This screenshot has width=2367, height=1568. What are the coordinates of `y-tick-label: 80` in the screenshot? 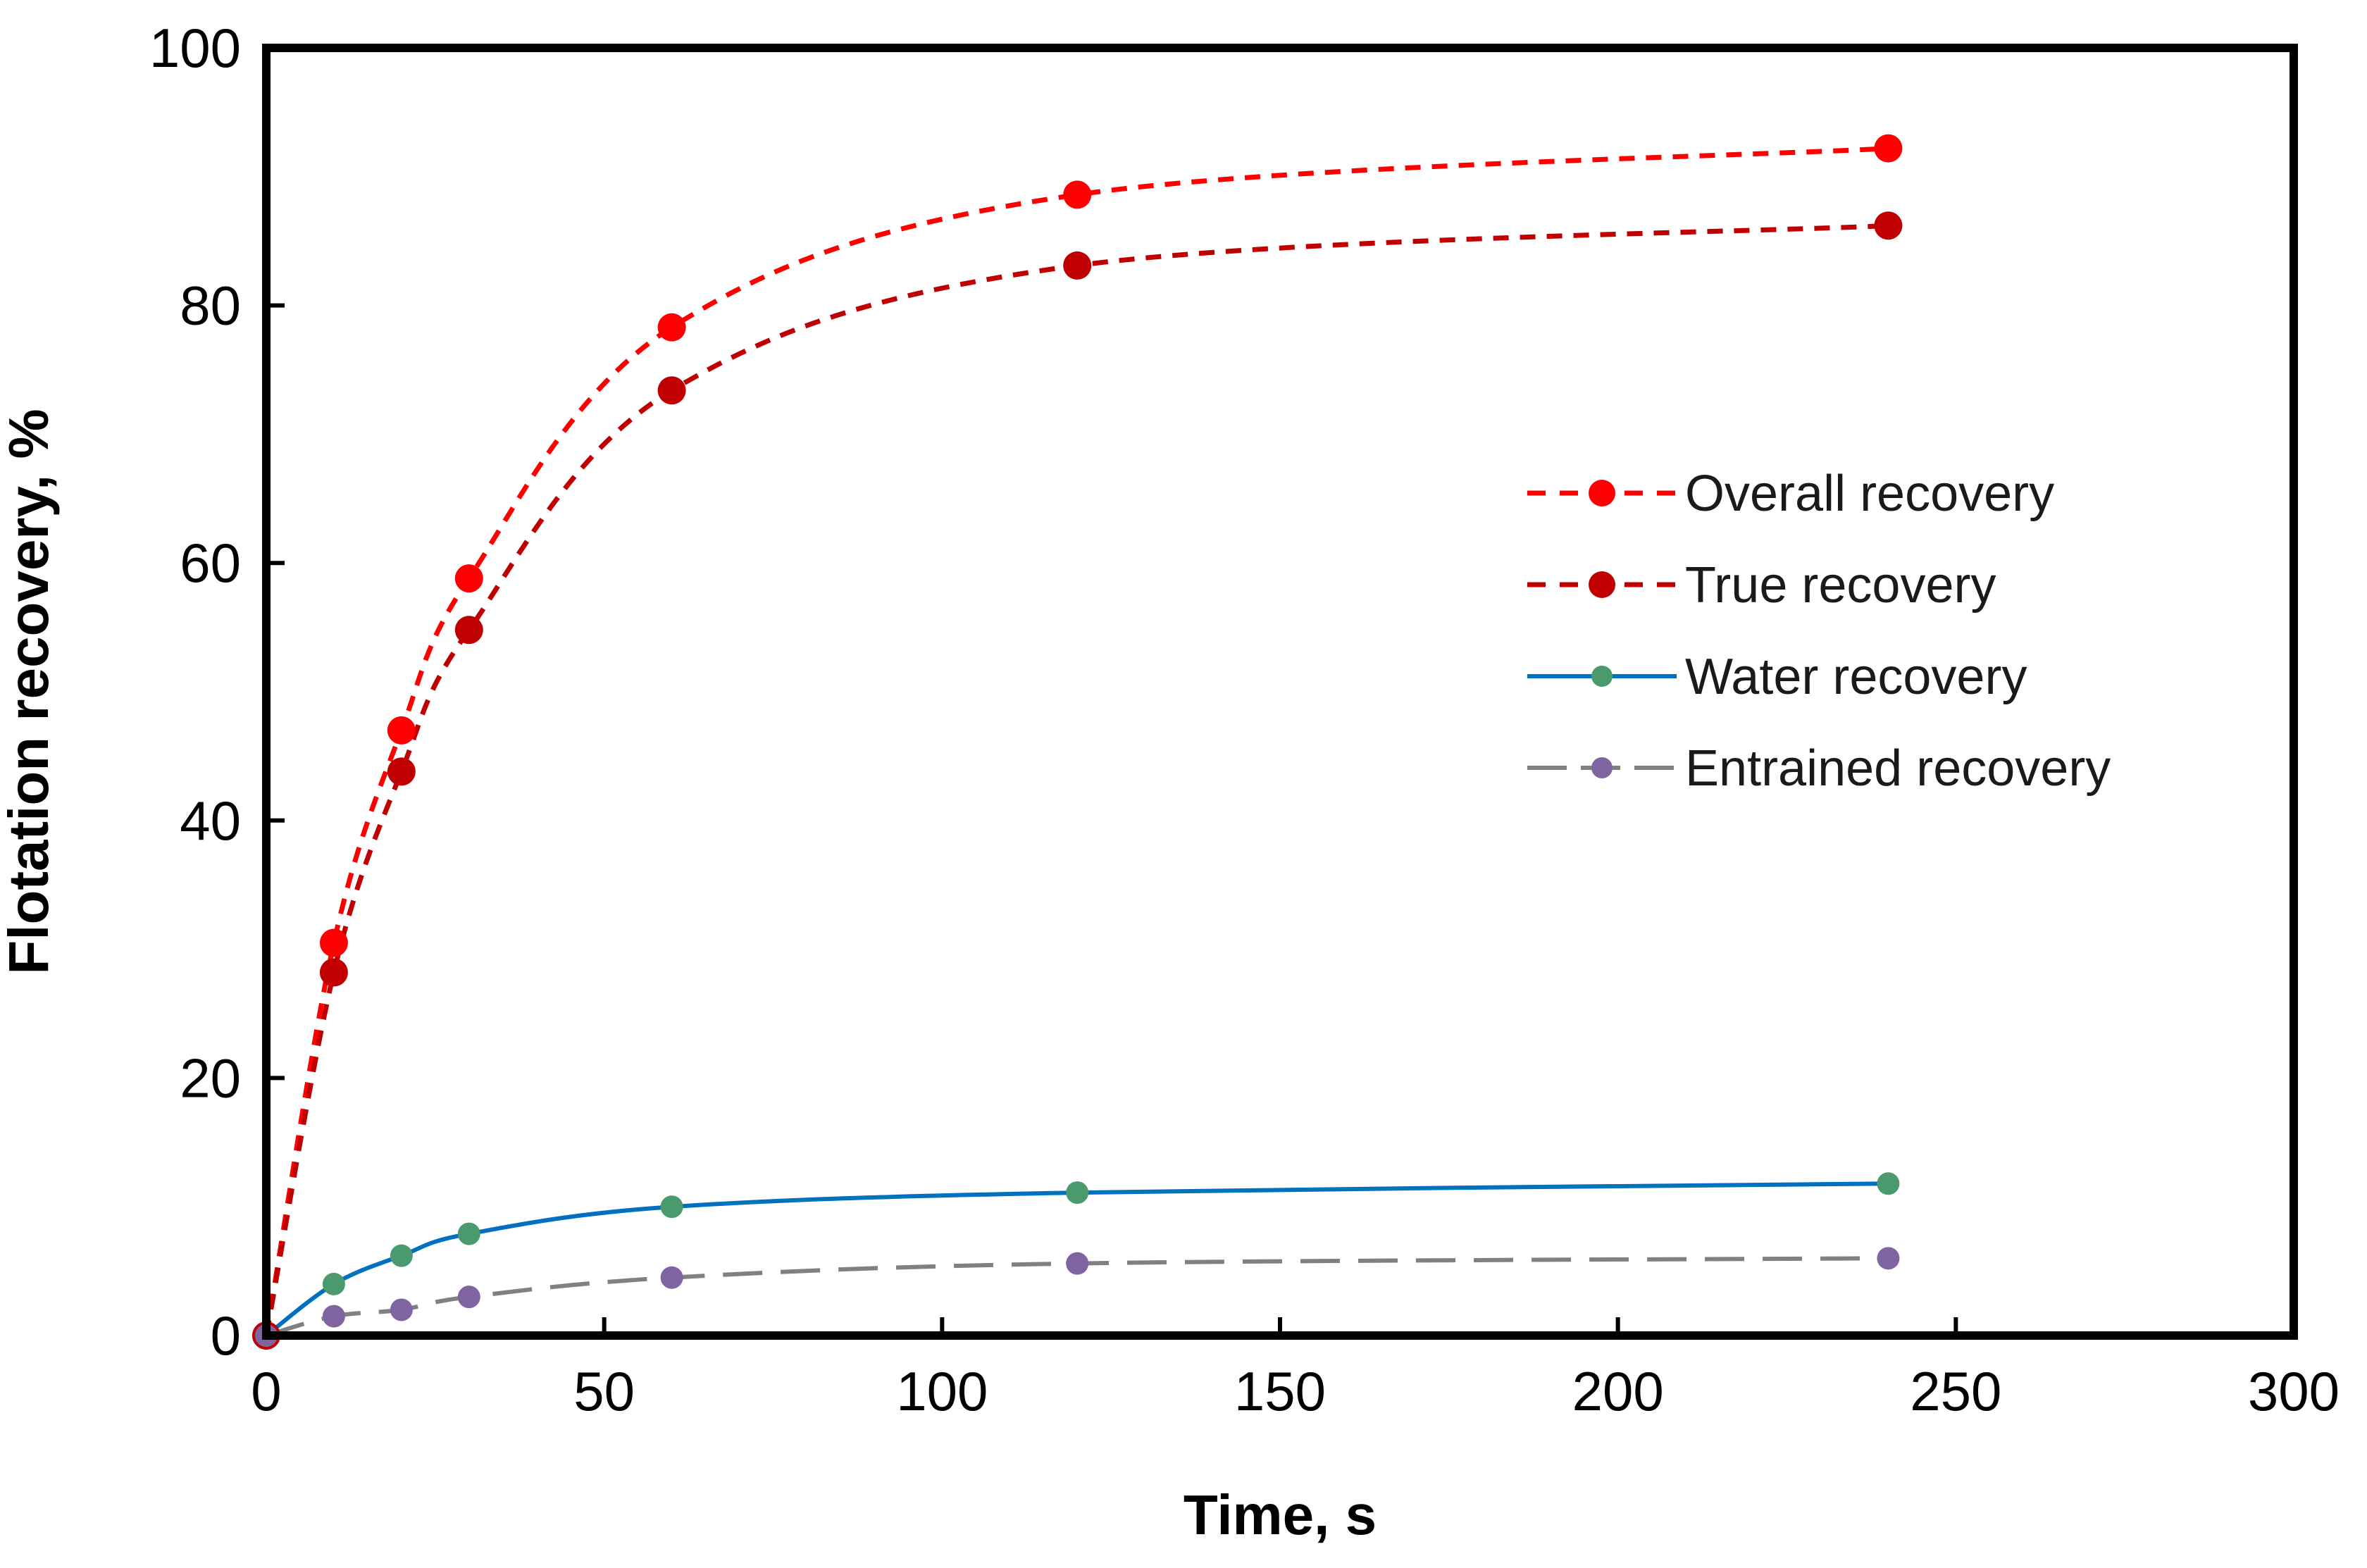 It's located at (211, 306).